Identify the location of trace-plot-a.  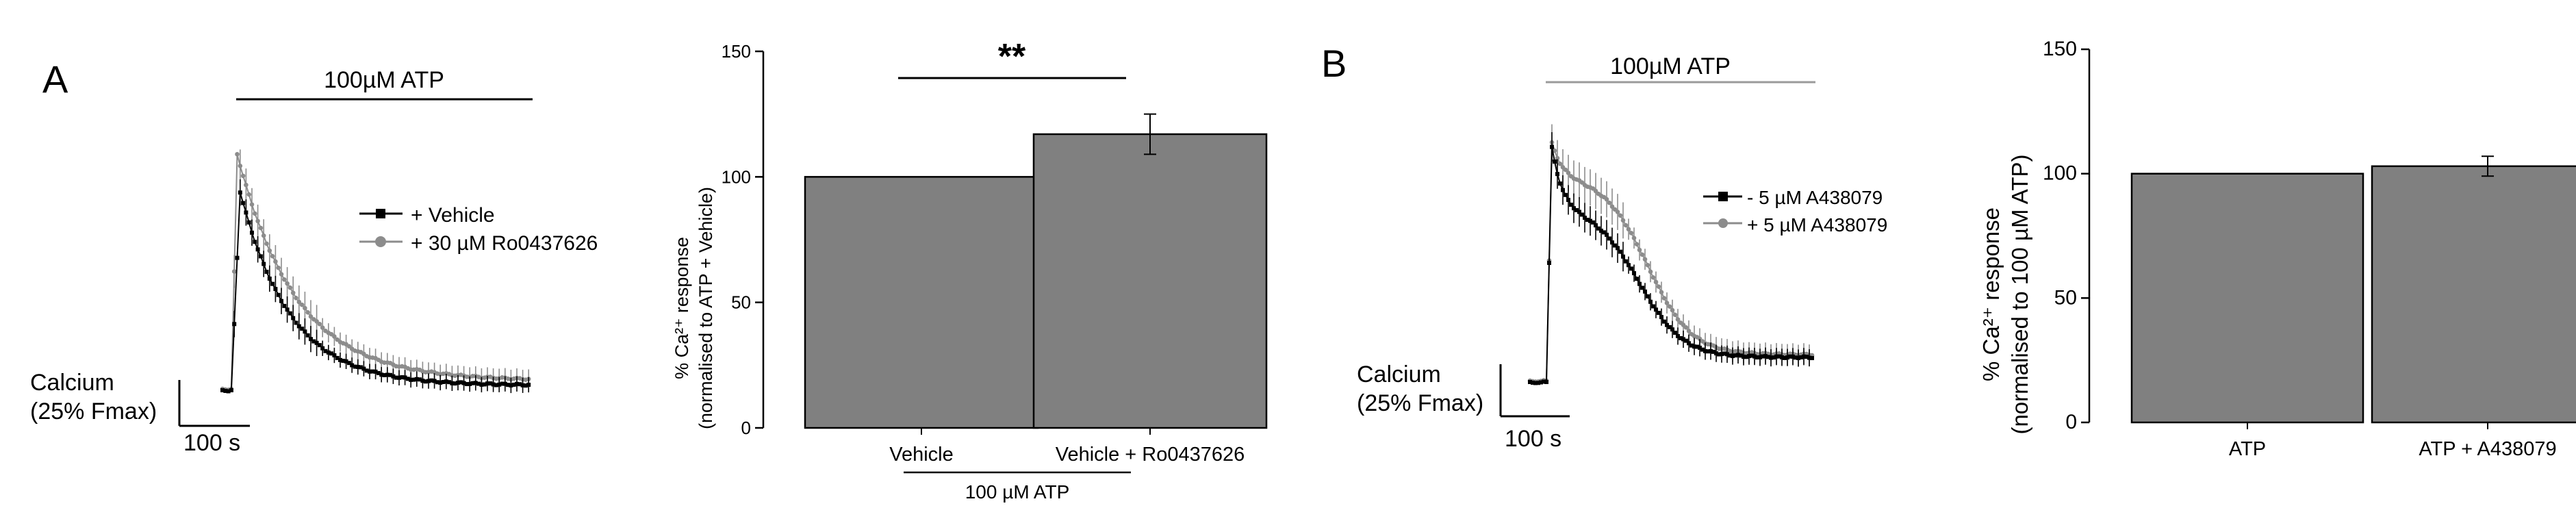
(375, 271).